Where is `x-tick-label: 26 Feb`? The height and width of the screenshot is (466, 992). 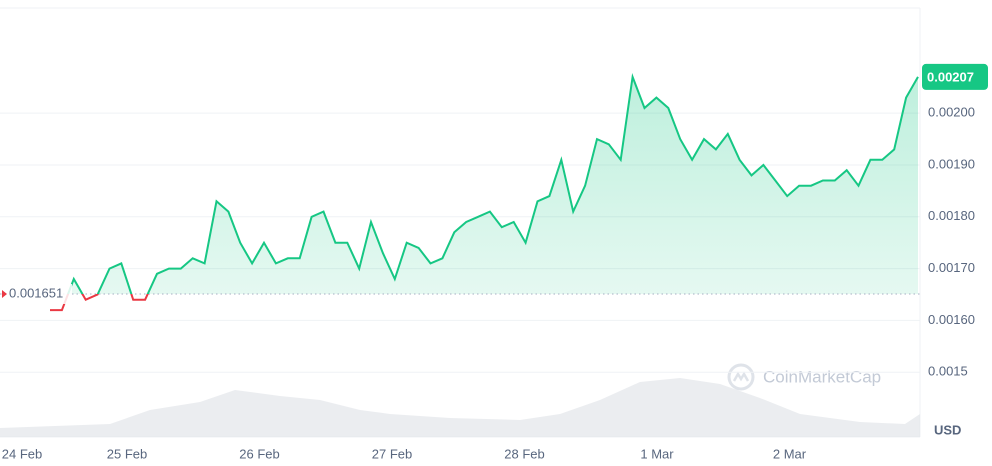 x-tick-label: 26 Feb is located at coordinates (259, 453).